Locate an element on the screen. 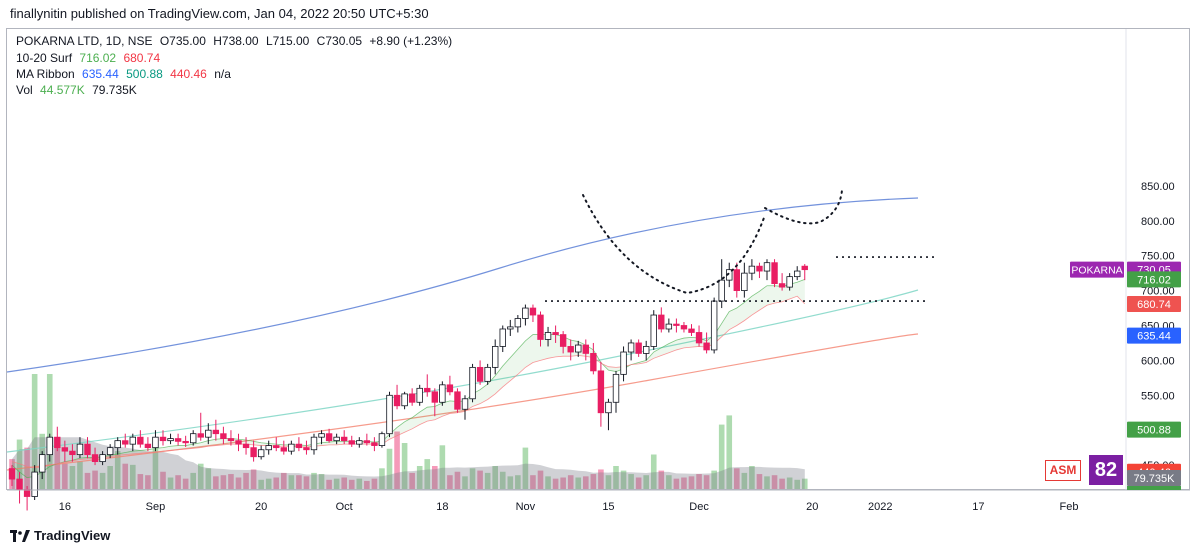  x-tick-label: 20 is located at coordinates (812, 507).